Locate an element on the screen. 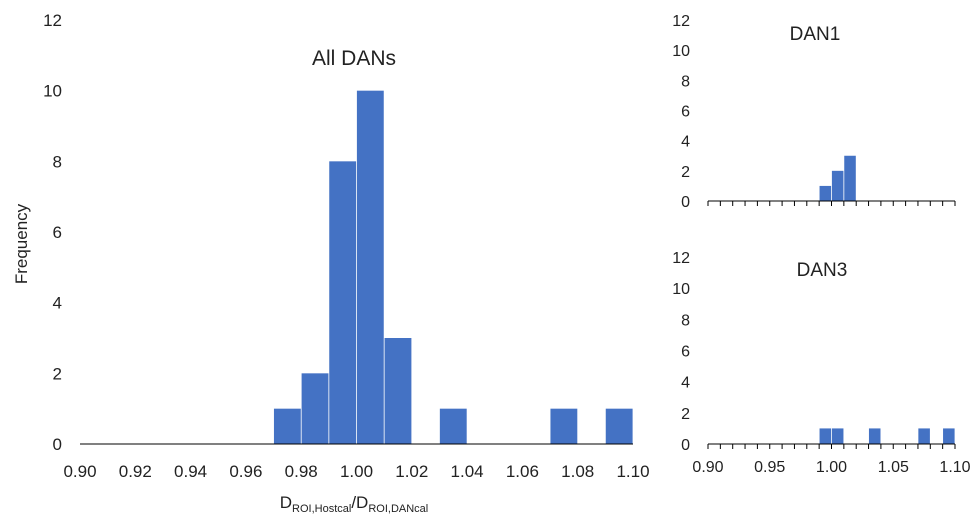 The width and height of the screenshot is (974, 517). x-tick-label-all-1.00: 1.00 is located at coordinates (356, 471).